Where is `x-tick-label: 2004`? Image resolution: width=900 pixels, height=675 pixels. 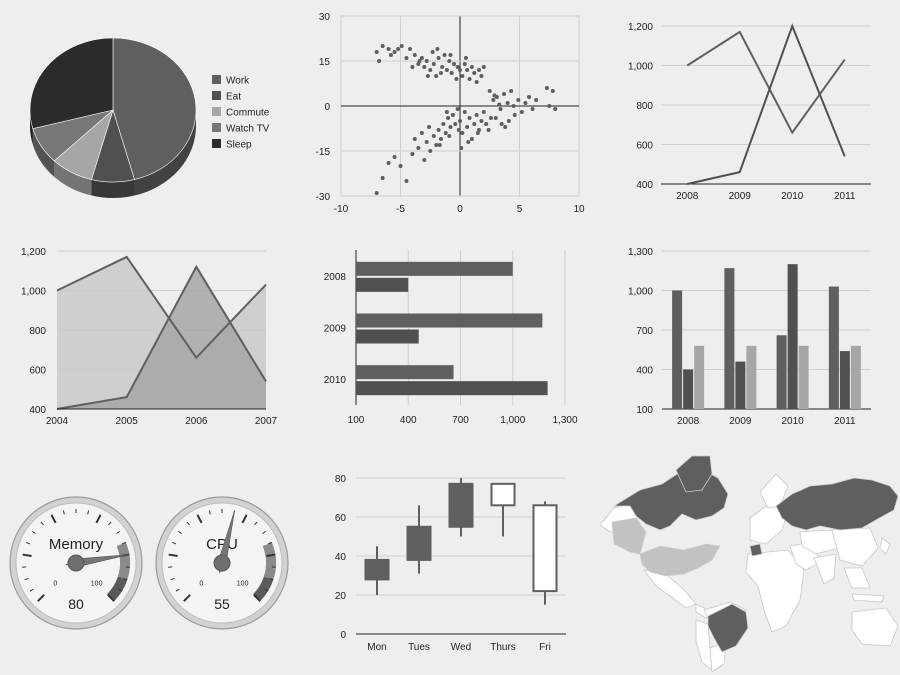 x-tick-label: 2004 is located at coordinates (57, 421).